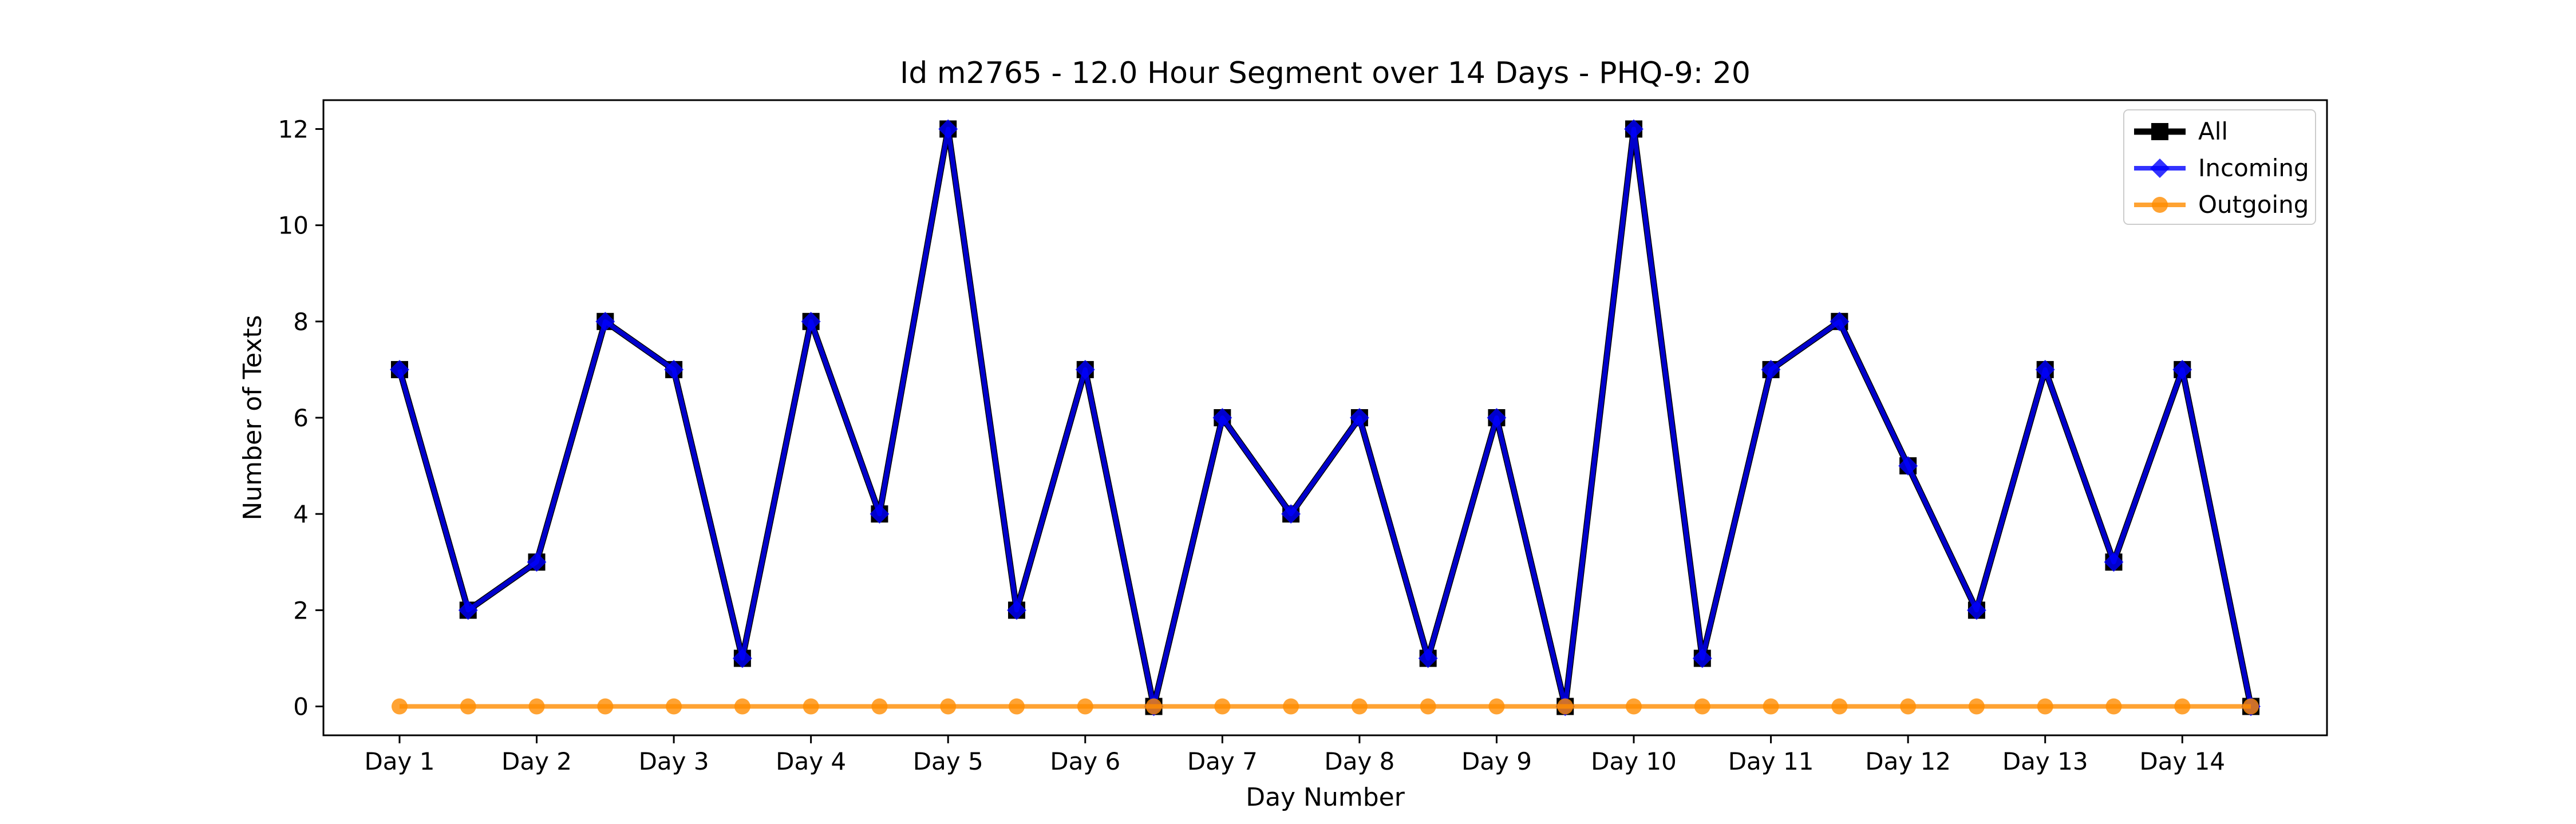 The image size is (2576, 824). What do you see at coordinates (2253, 205) in the screenshot?
I see `legend-label-outgoing: Outgoing` at bounding box center [2253, 205].